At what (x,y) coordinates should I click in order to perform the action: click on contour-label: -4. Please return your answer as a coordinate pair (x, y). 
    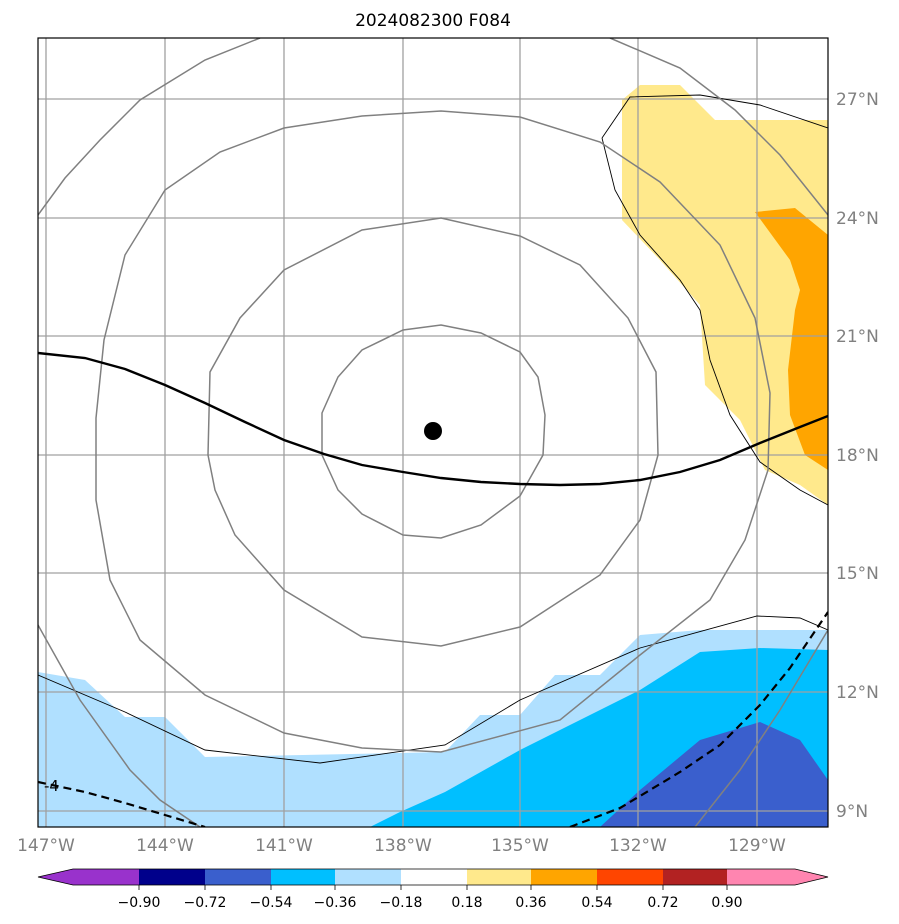
    Looking at the image, I should click on (51, 786).